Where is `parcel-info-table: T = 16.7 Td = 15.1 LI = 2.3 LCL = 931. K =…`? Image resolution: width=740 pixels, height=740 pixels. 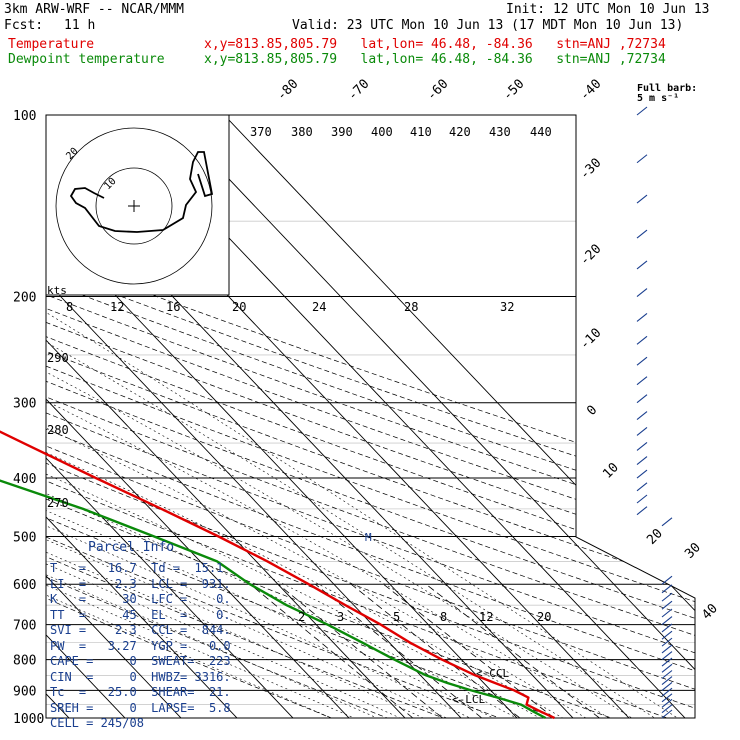
parcel-info-table: T = 16.7 Td = 15.1 LI = 2.3 LCL = 931. K =… is located at coordinates (140, 646).